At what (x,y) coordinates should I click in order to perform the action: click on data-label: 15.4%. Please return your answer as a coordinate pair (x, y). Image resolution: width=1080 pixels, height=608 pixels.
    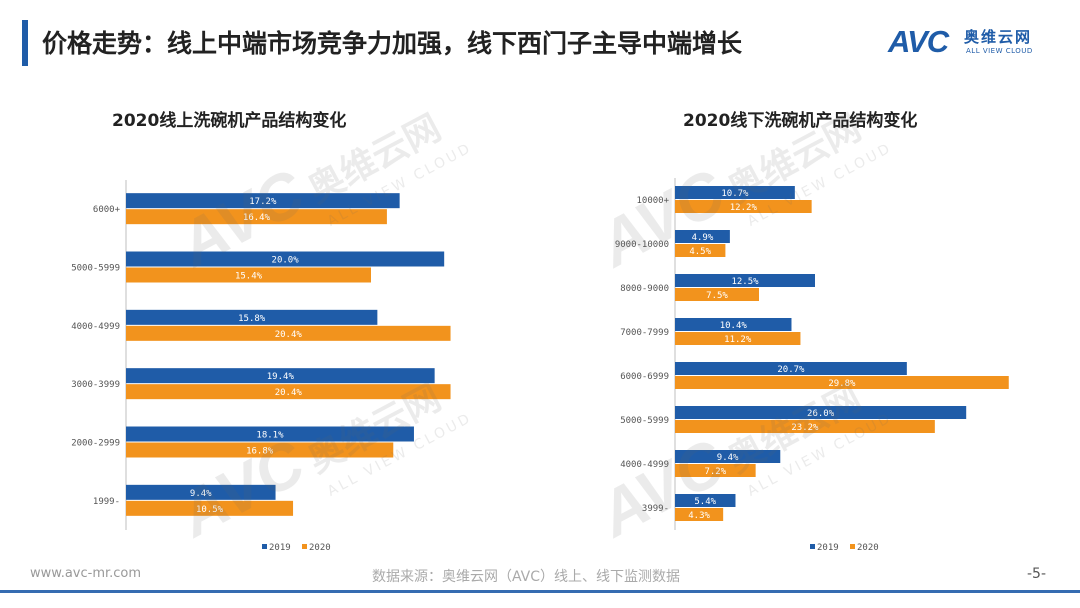
    Looking at the image, I should click on (249, 277).